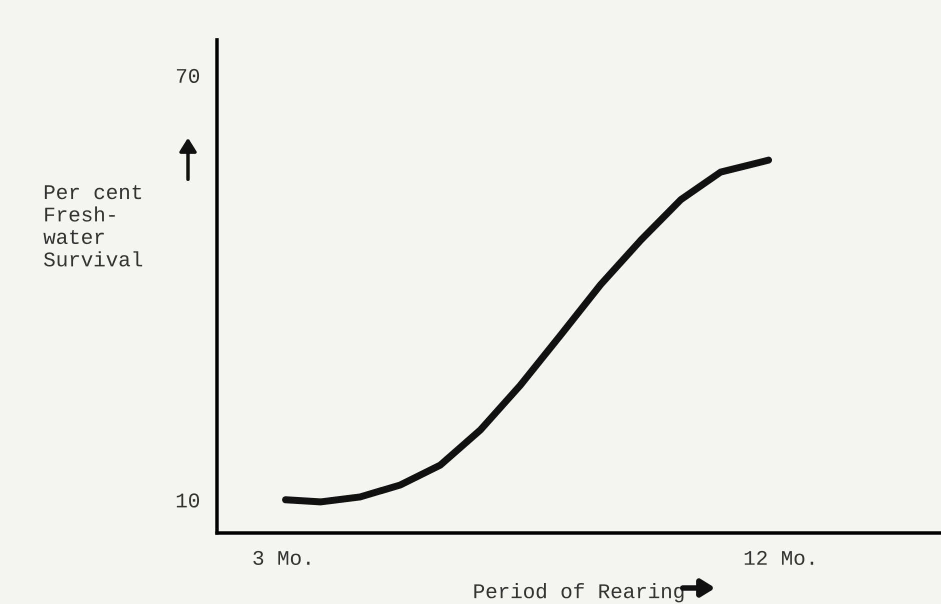  I want to click on x-axis-title: Period of Rearing, so click(579, 592).